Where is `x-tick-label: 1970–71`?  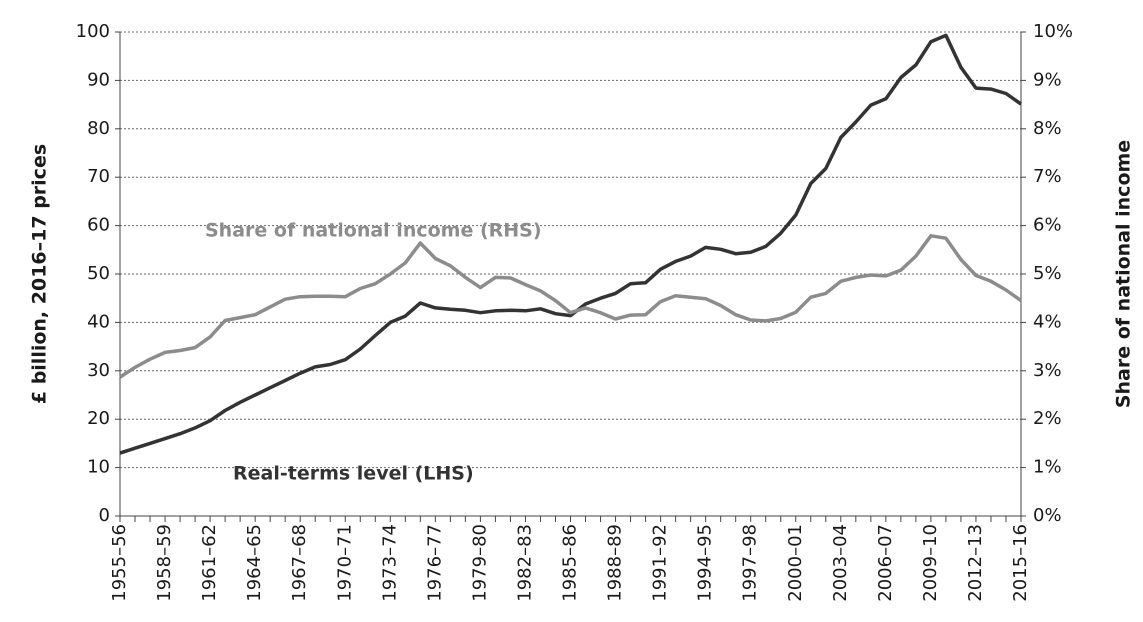
x-tick-label: 1970–71 is located at coordinates (344, 563).